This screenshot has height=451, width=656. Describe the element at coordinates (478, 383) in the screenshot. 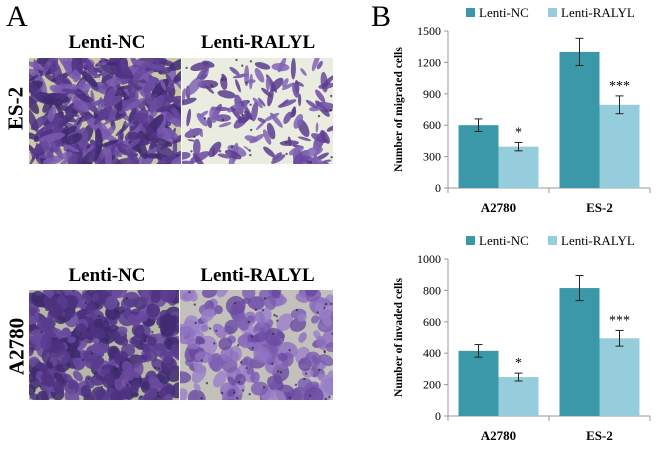

I see `invasion-bar-A2780-nc` at that location.